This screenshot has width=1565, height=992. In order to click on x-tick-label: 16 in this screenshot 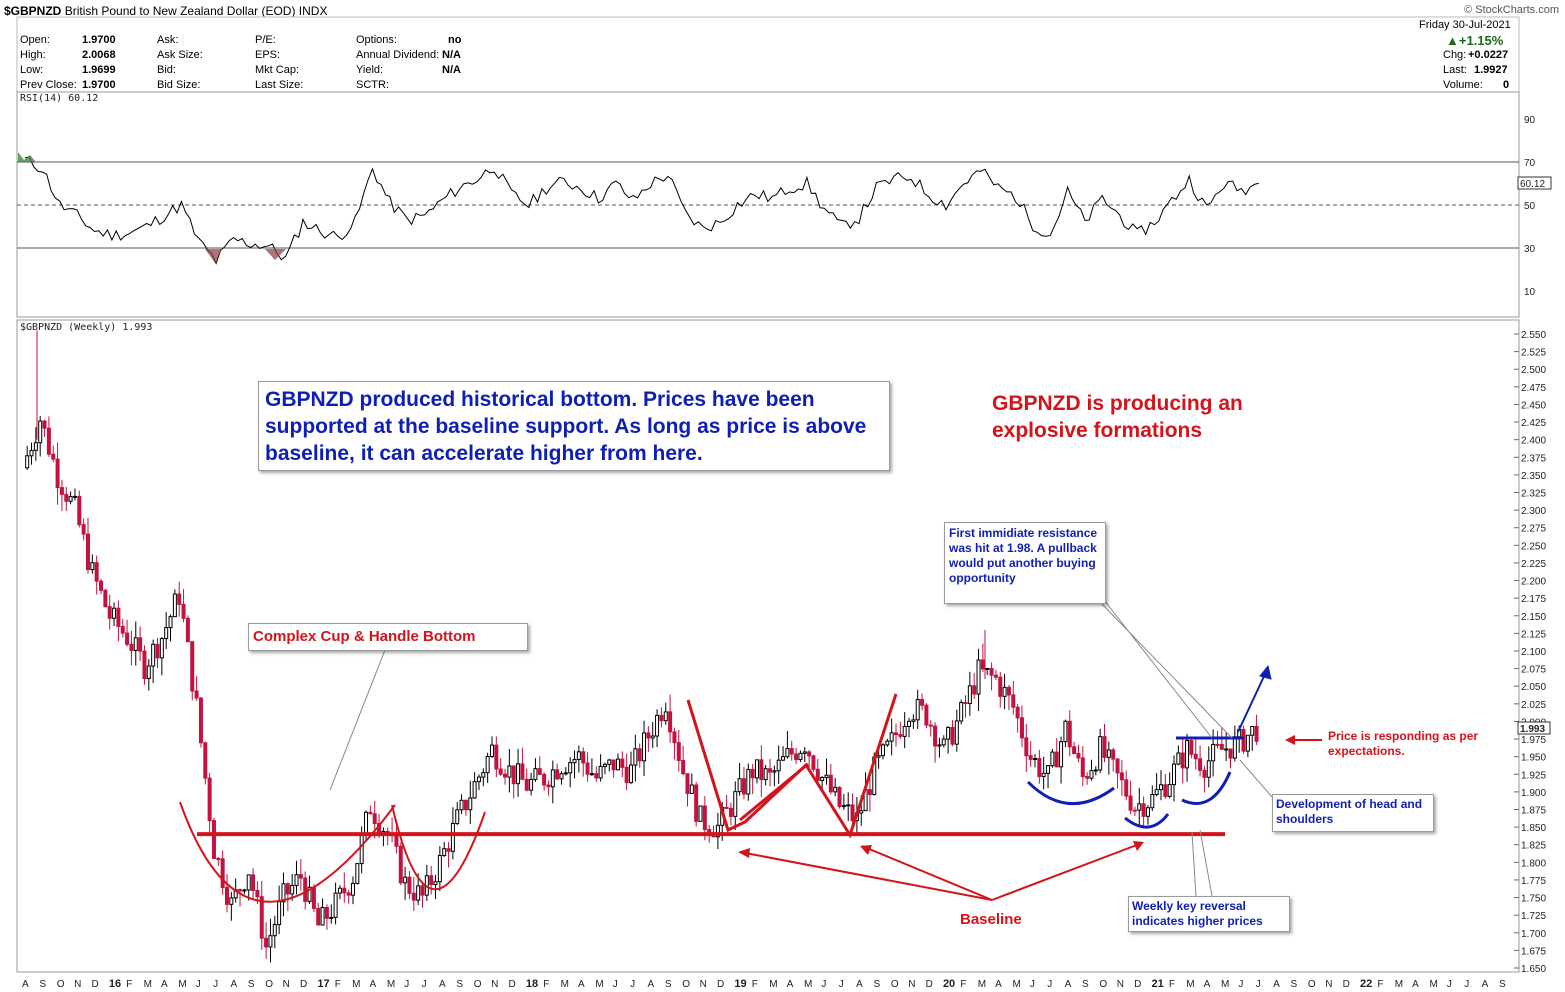, I will do `click(115, 984)`.